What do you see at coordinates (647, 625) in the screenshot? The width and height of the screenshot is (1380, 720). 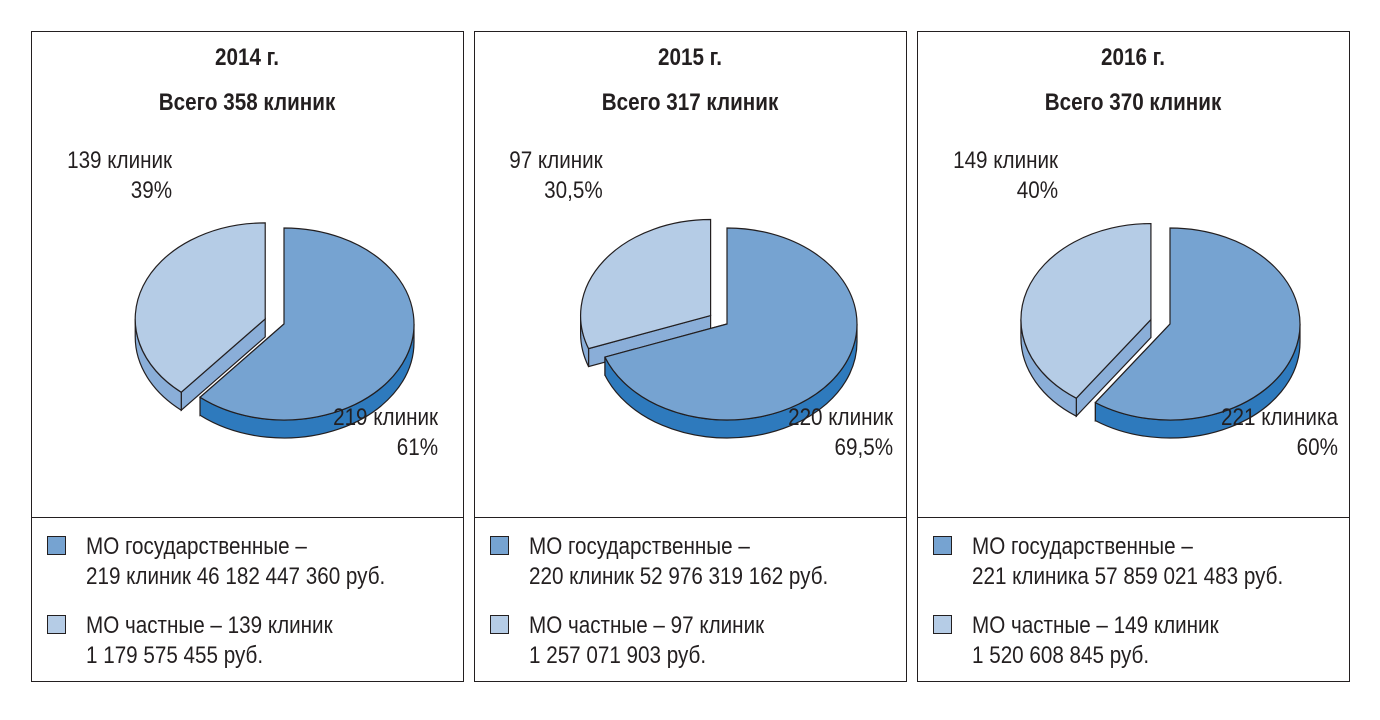 I see `legend-private-line1: МО частные – 97 клиник` at bounding box center [647, 625].